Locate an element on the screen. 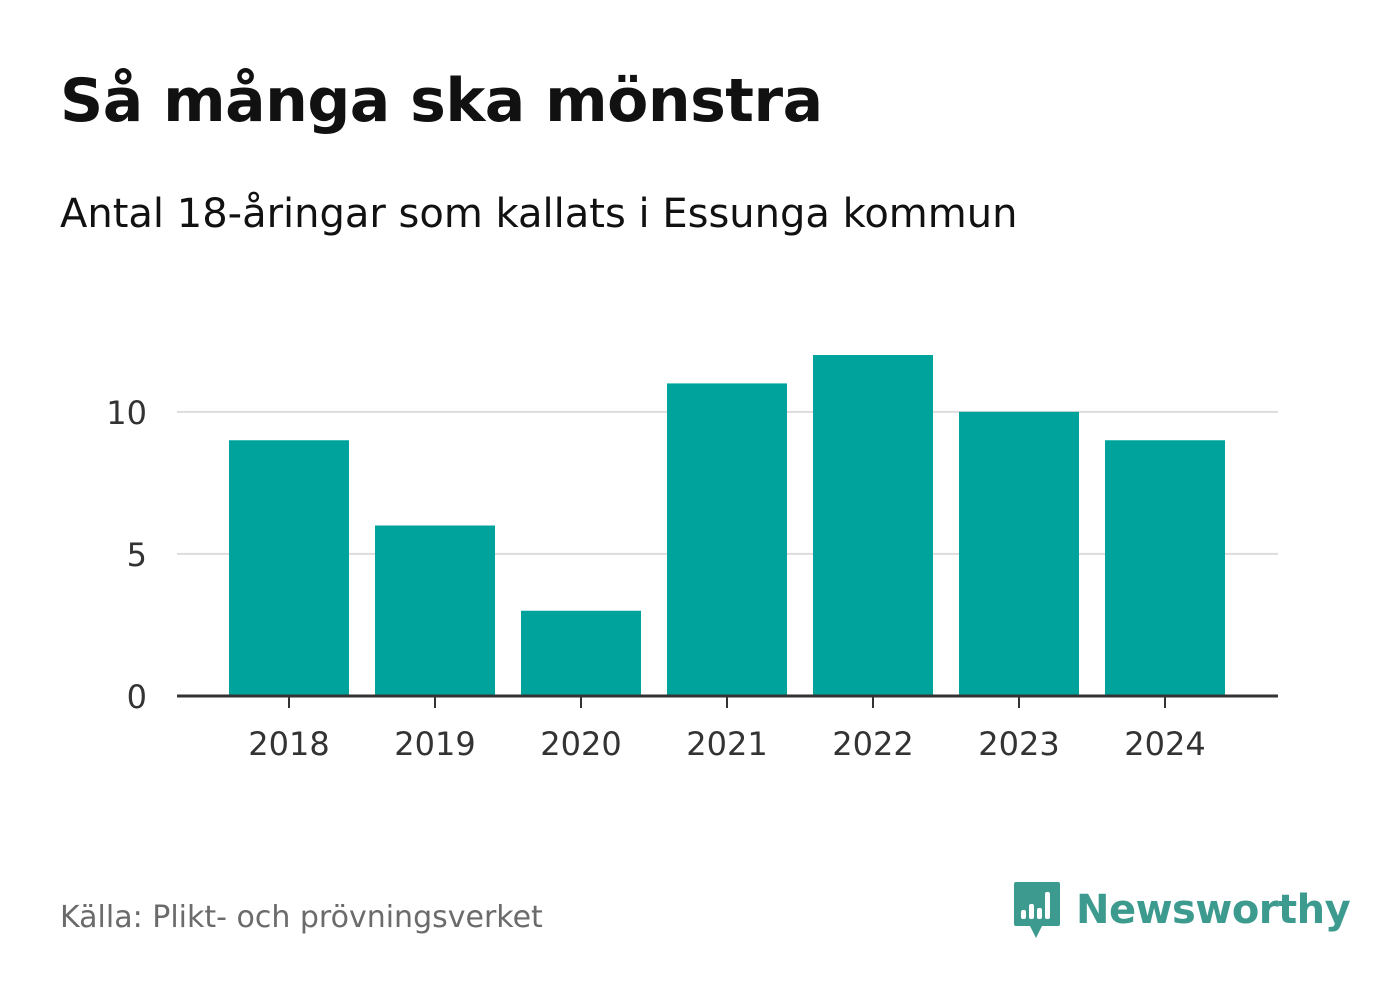  y-tick-label: 10 is located at coordinates (126, 413).